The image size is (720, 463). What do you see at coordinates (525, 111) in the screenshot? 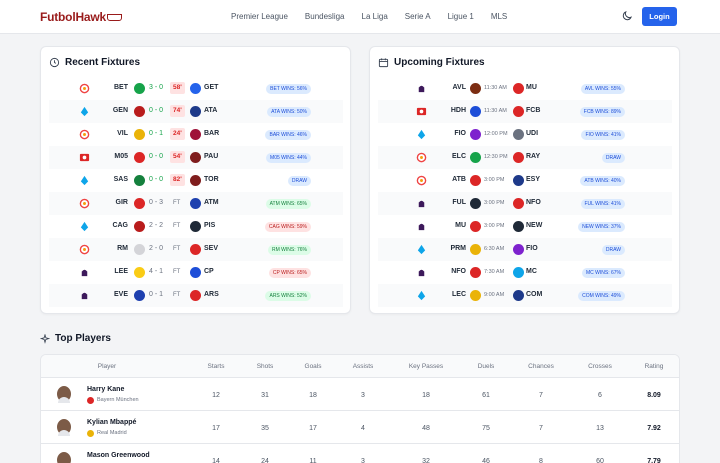
I see `fixture-row: HDH 11:30 AM FCB FCB WINS: 89%` at bounding box center [525, 111].